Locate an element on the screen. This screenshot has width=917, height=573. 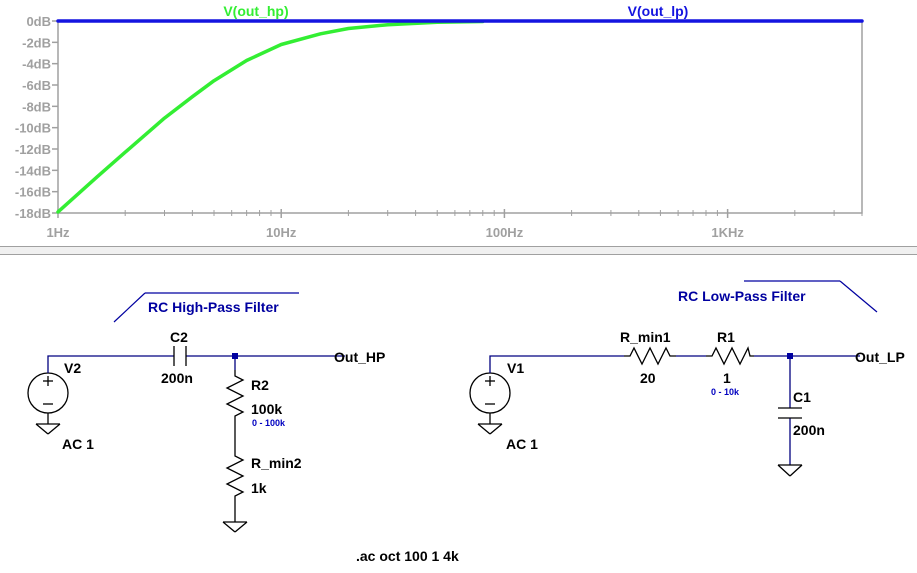
c2-value-label: 200n is located at coordinates (177, 378).